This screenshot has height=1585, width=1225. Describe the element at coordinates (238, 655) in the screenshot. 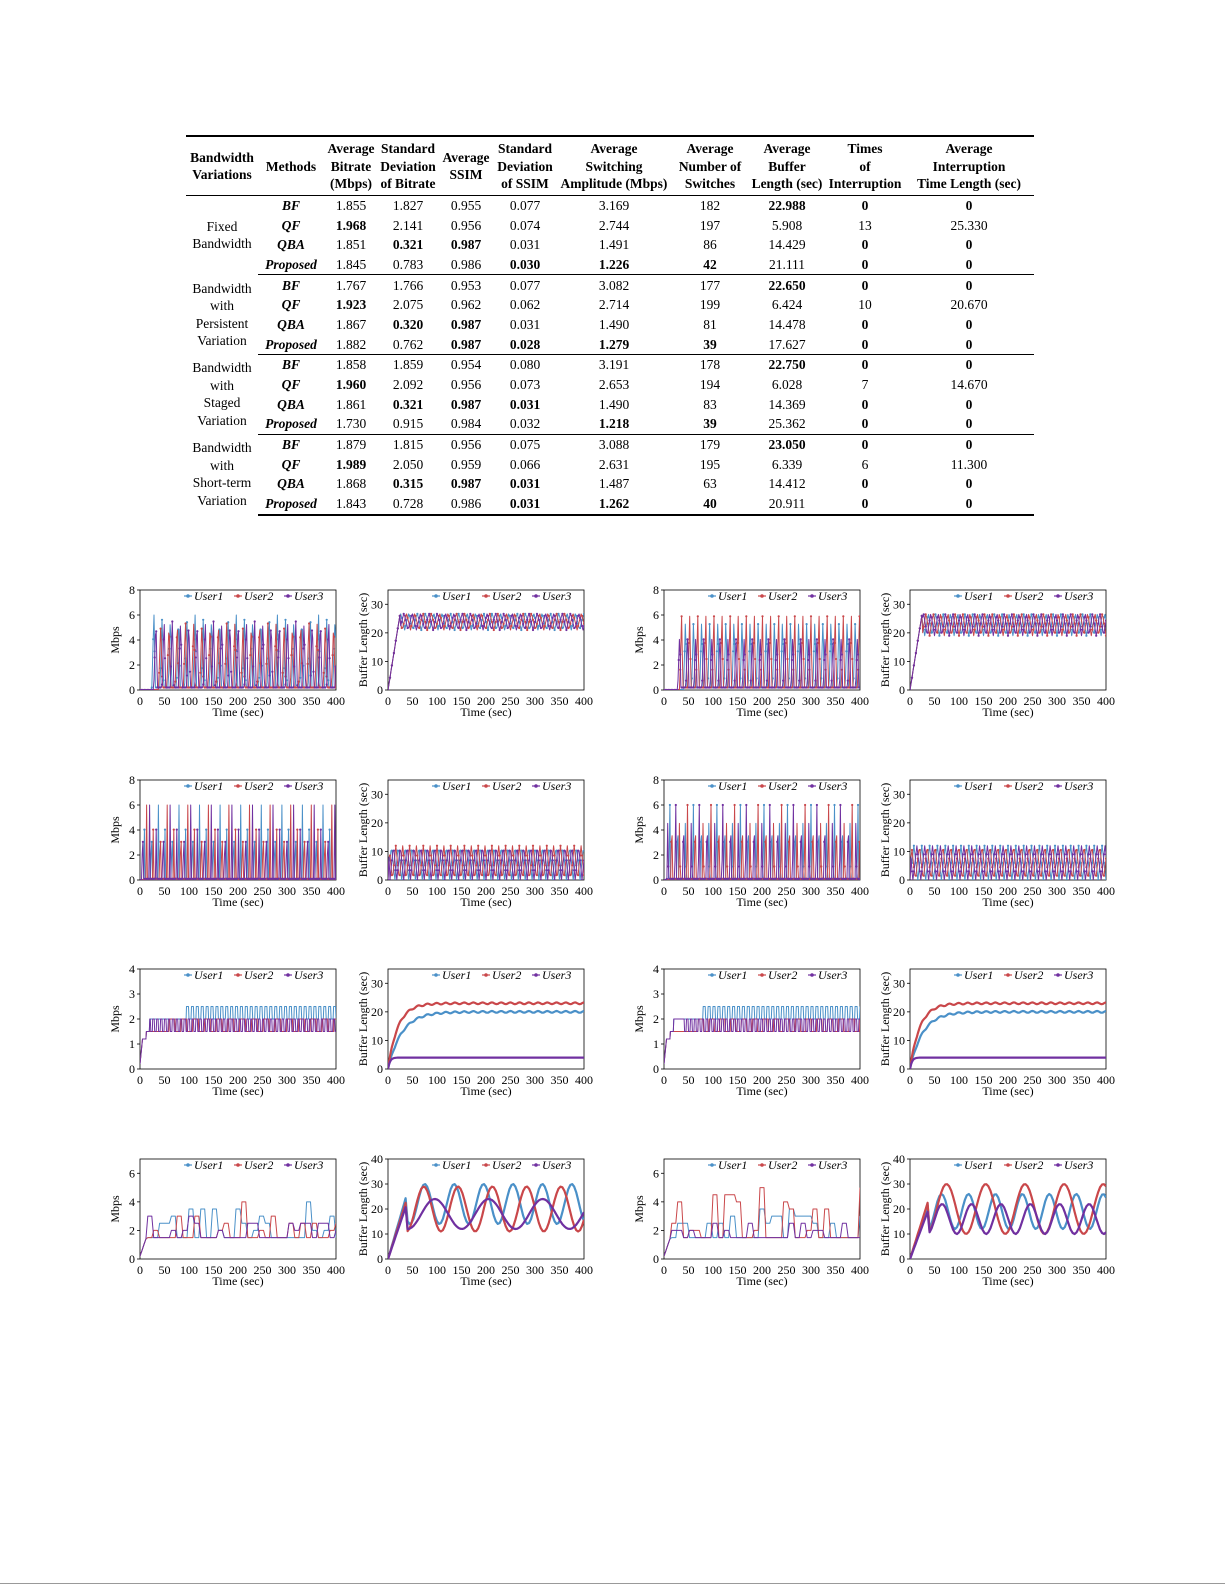

I see `series-line-user3` at that location.